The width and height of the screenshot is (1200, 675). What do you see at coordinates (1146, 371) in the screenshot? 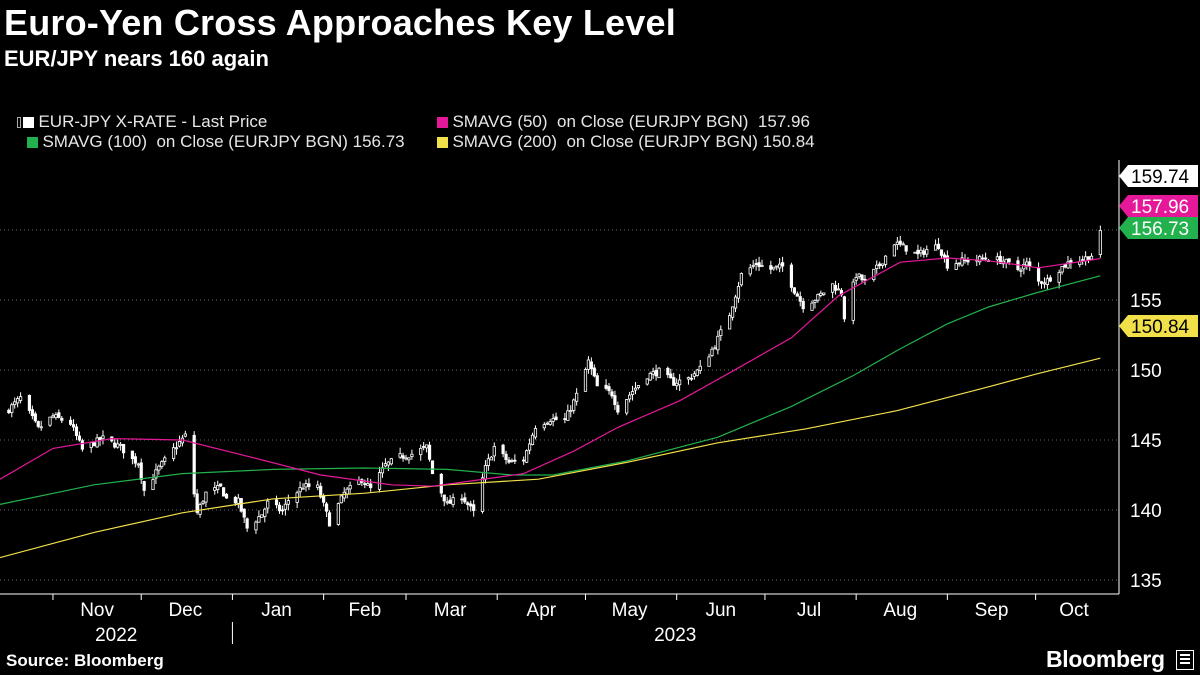
I see `y-tick-label: 150` at bounding box center [1146, 371].